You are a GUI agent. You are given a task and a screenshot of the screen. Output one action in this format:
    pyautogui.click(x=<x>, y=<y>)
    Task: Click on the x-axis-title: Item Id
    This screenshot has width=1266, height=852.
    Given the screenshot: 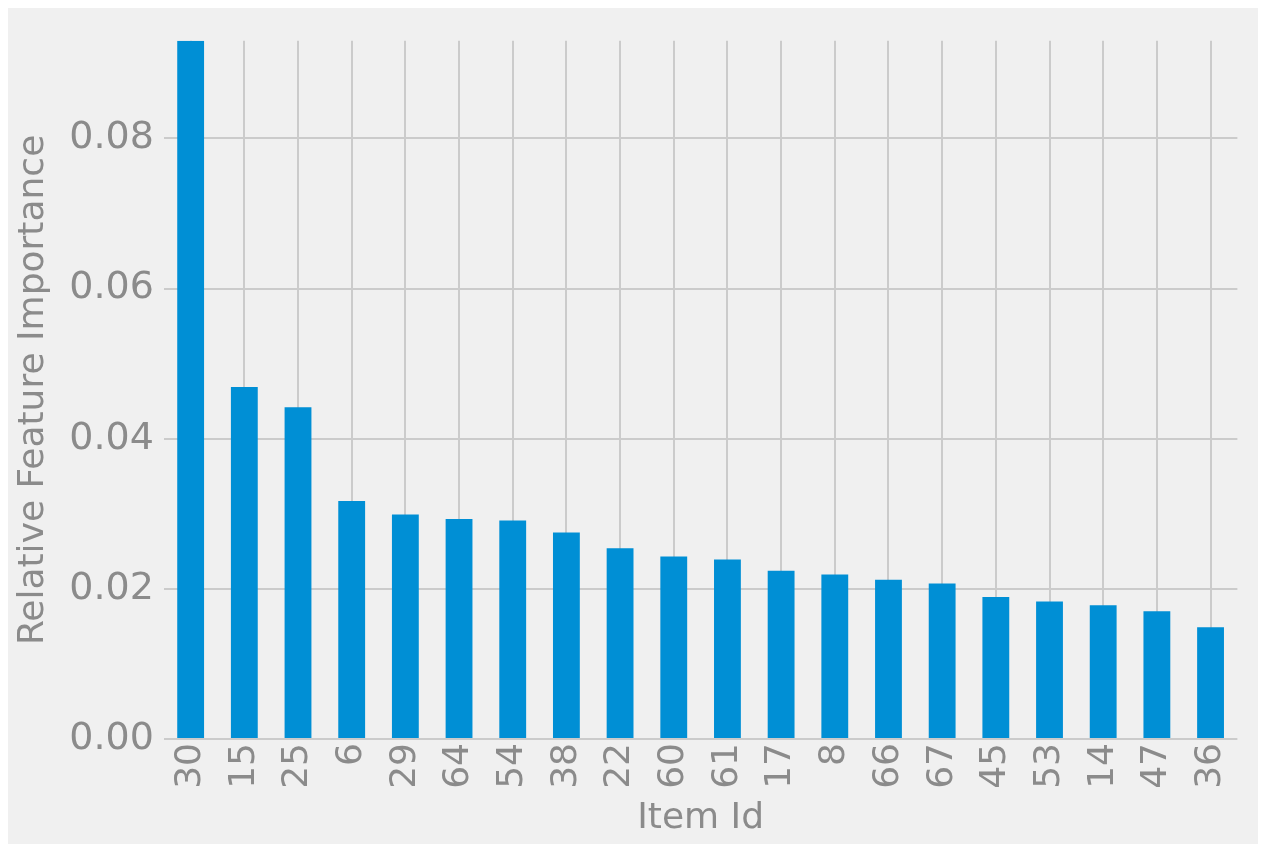 What is the action you would take?
    pyautogui.click(x=701, y=815)
    